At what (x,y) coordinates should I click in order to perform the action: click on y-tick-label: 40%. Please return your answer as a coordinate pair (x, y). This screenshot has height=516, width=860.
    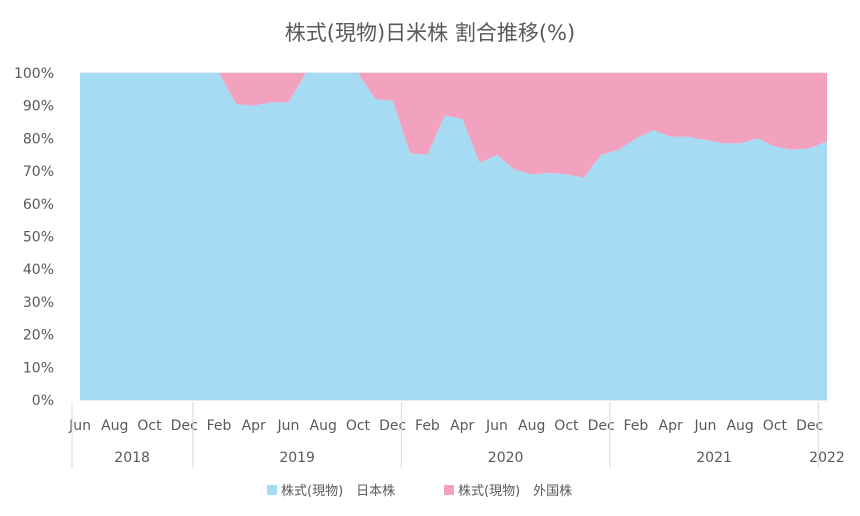
    Looking at the image, I should click on (38, 270).